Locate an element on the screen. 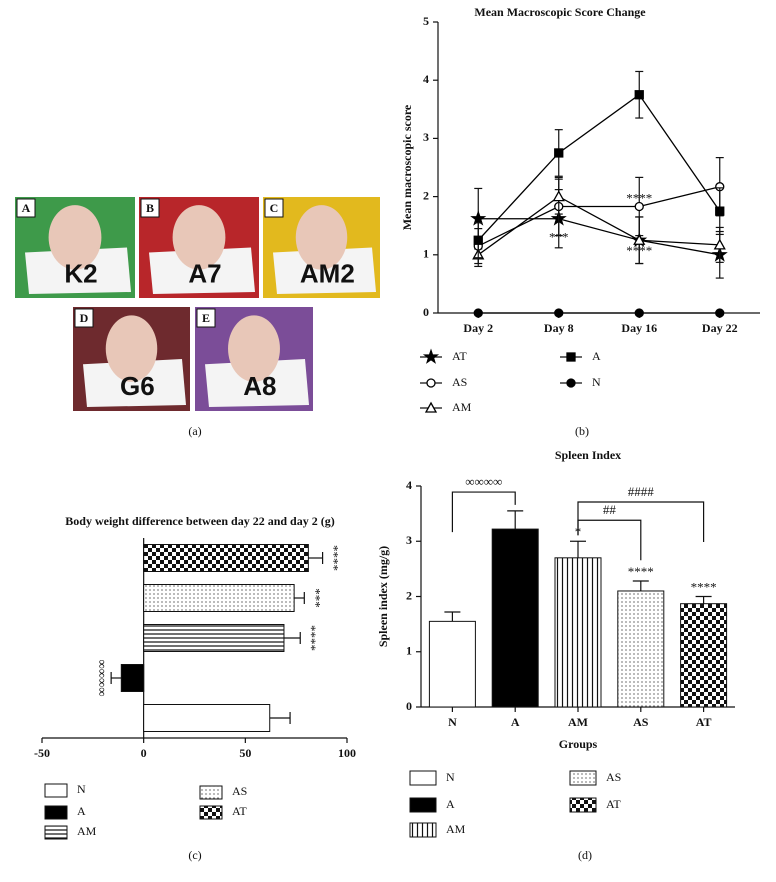  photo-letter: A is located at coordinates (26, 208).